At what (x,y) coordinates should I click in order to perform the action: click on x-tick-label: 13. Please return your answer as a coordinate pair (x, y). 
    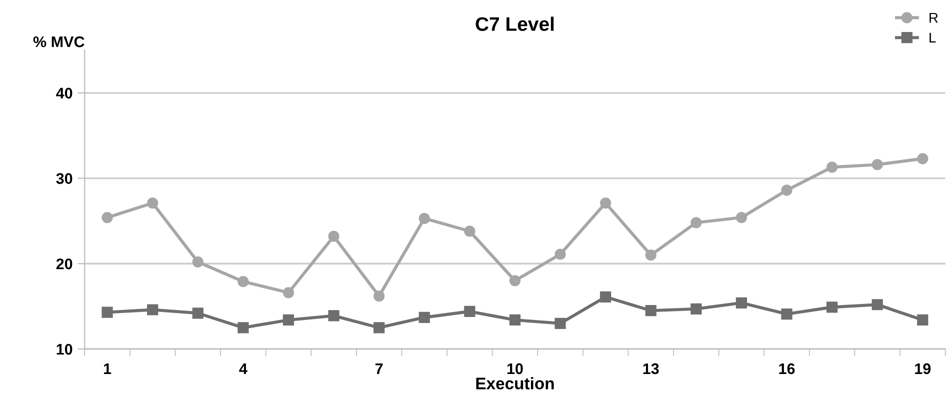
    Looking at the image, I should click on (651, 368).